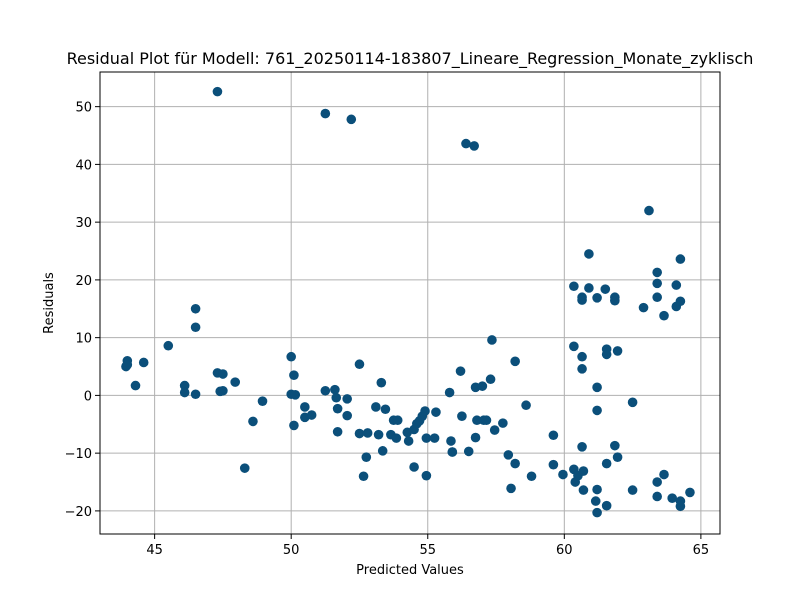 The height and width of the screenshot is (600, 800). I want to click on y-tick-label: −10, so click(78, 454).